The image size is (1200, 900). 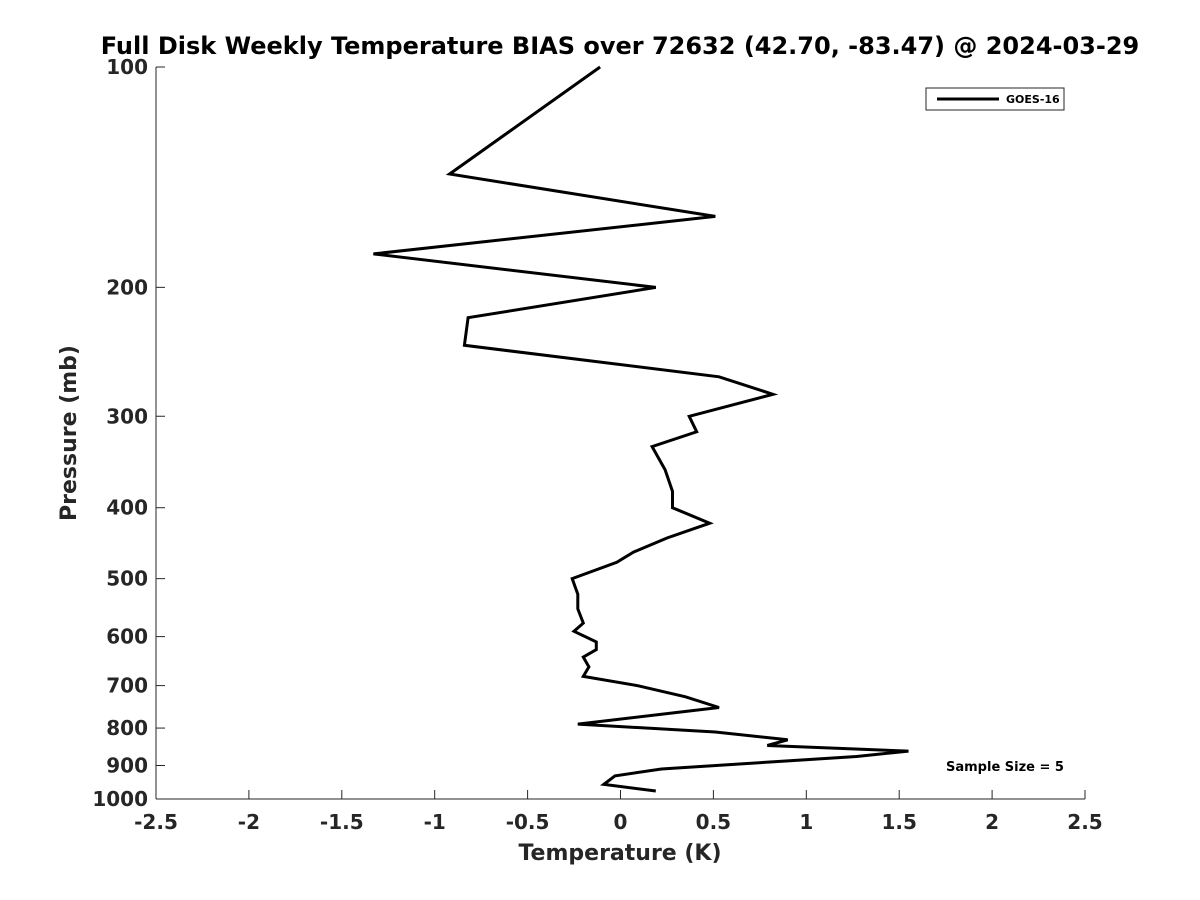 I want to click on y-tick-label: 400, so click(x=127, y=508).